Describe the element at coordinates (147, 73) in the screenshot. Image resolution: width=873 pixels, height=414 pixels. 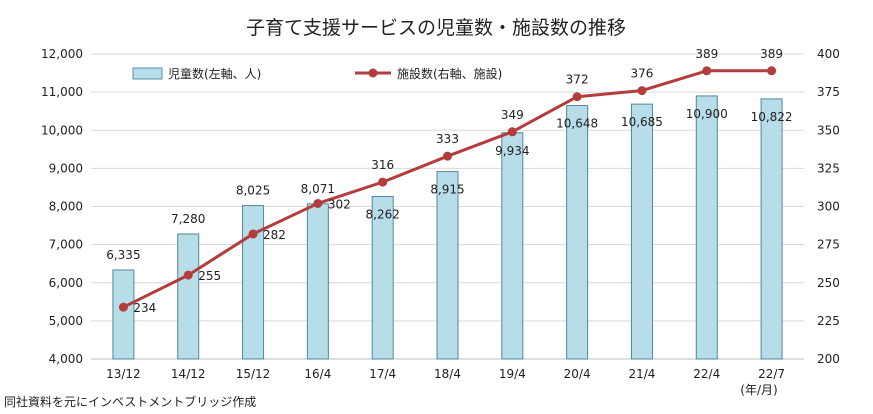
I see `legend-bar-swatch` at that location.